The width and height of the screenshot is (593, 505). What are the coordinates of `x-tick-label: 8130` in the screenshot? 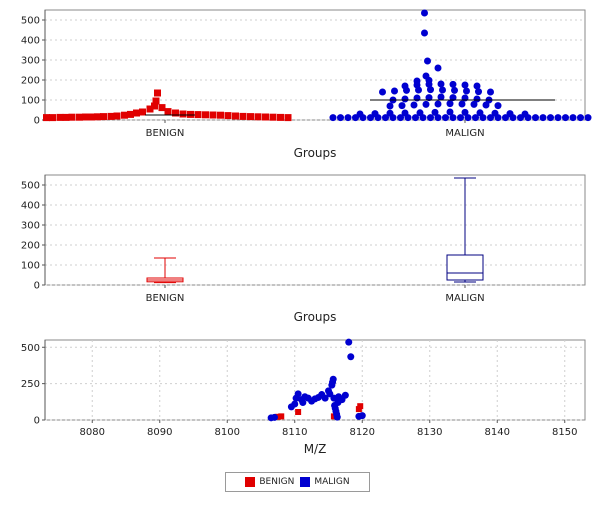 It's located at (429, 432).